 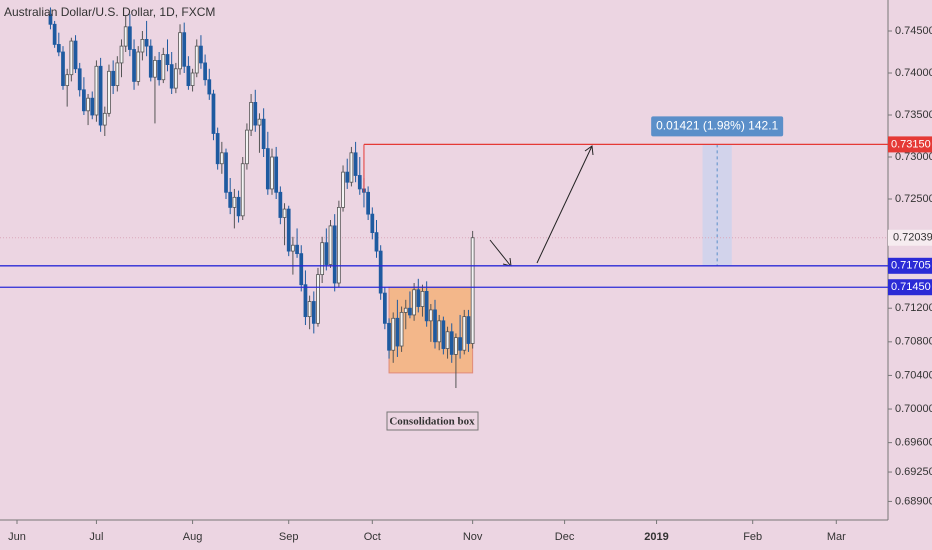 What do you see at coordinates (913, 409) in the screenshot?
I see `y-tick-label: 0.70000` at bounding box center [913, 409].